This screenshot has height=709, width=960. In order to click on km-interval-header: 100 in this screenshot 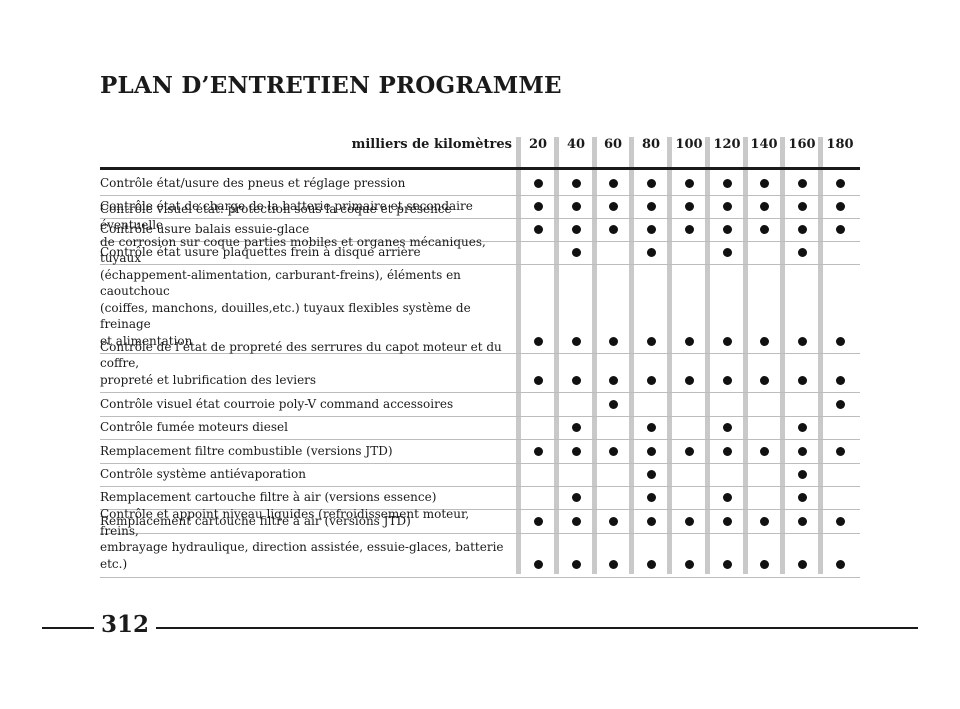, I will do `click(689, 144)`.